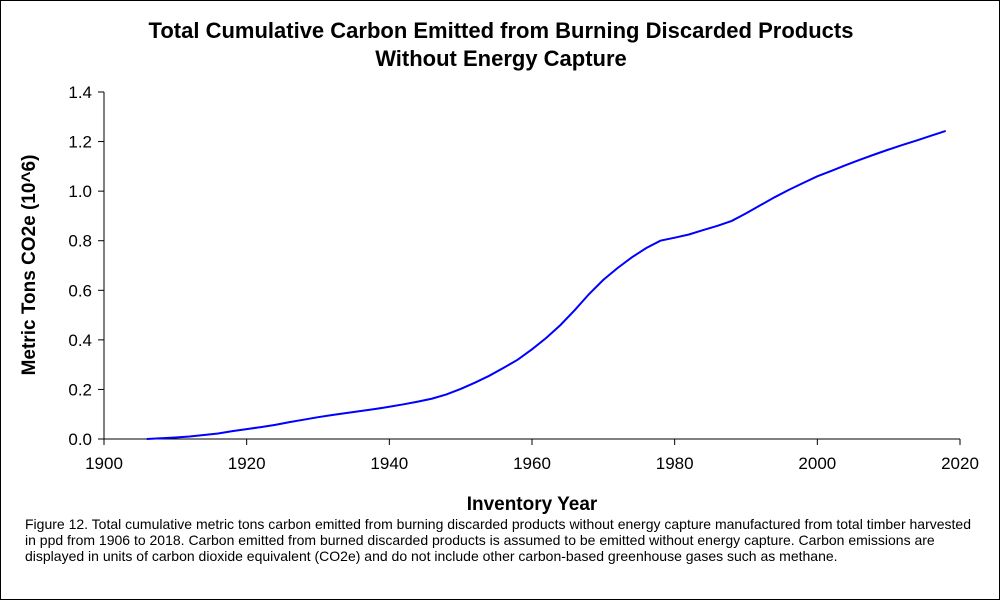 The height and width of the screenshot is (601, 1000). What do you see at coordinates (247, 463) in the screenshot?
I see `x-tick-label: 1920` at bounding box center [247, 463].